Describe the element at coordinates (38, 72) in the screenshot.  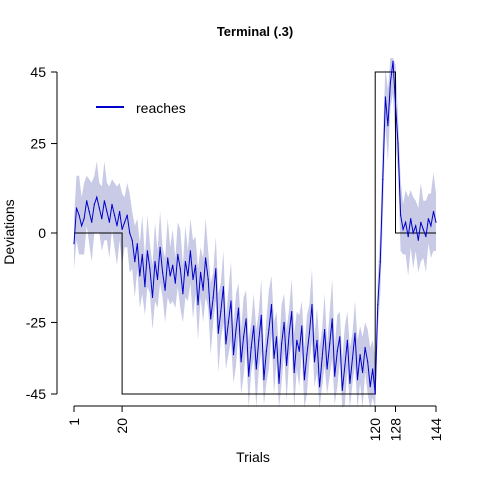
I see `y-tick-label: 45` at that location.